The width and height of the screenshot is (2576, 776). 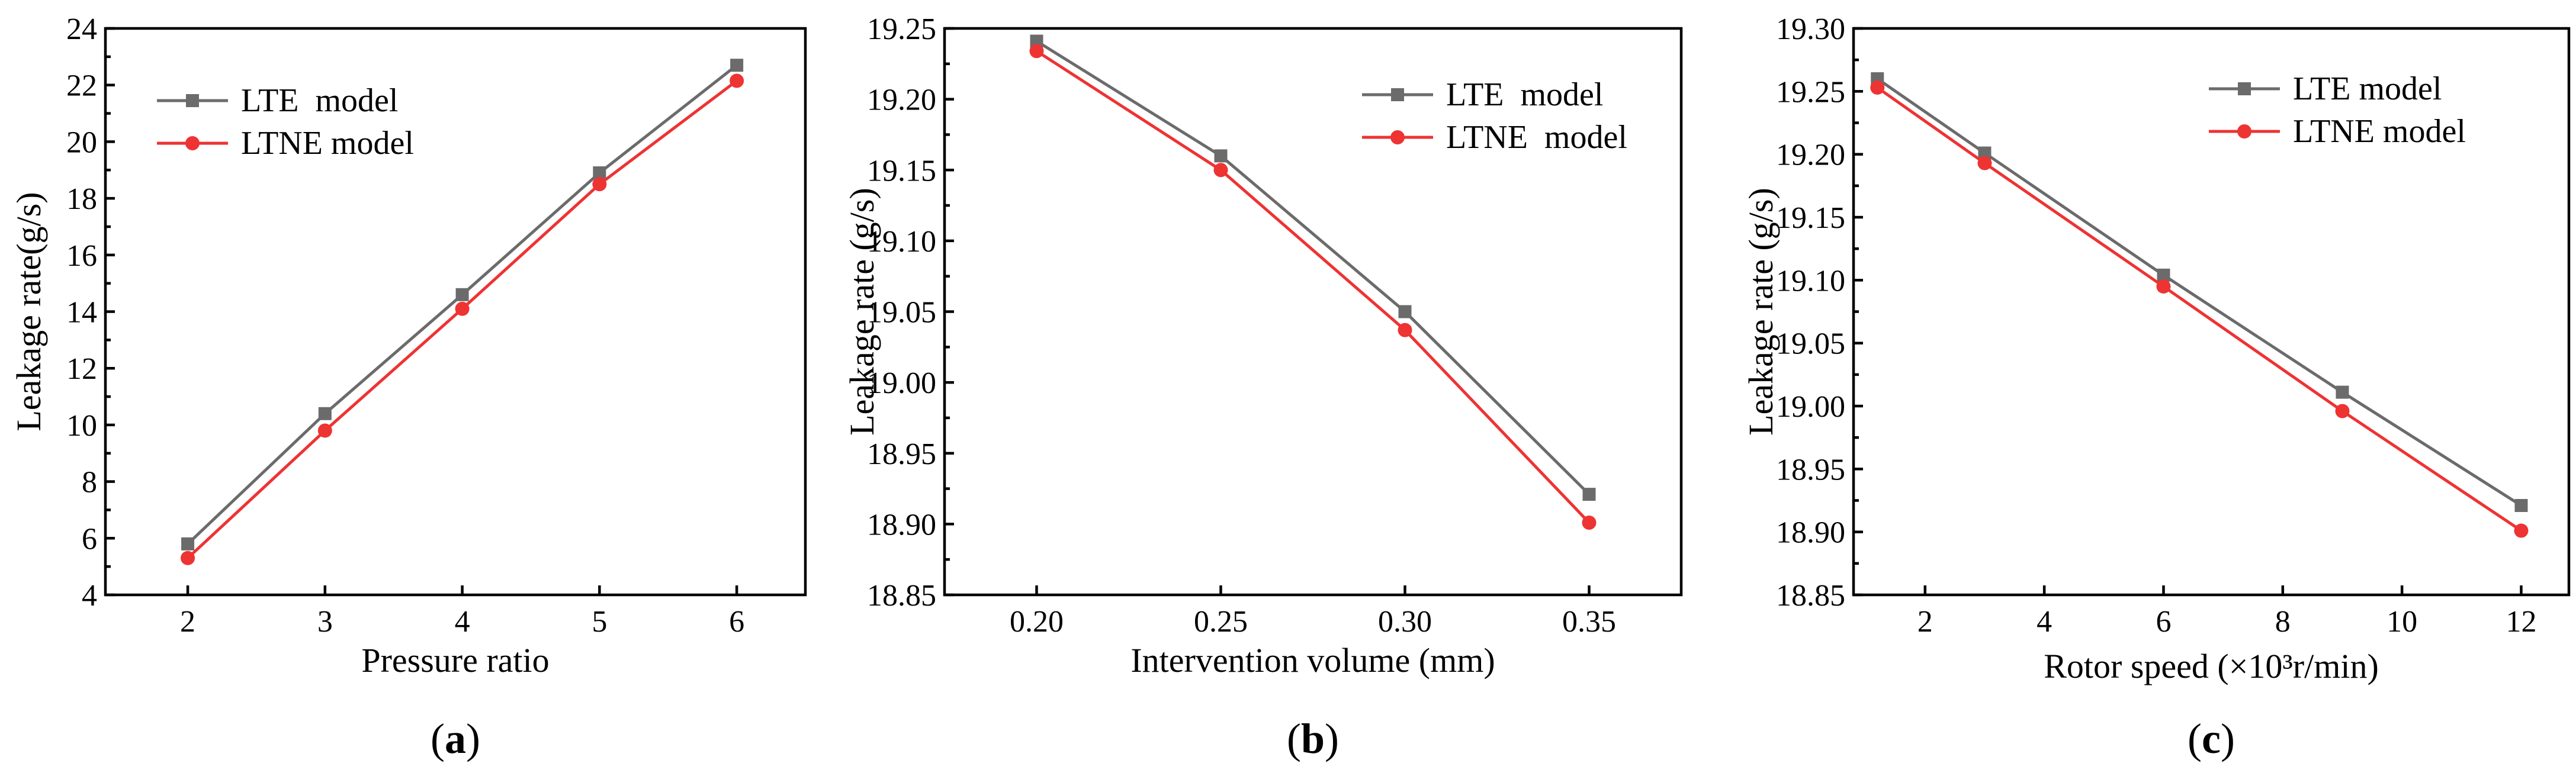 I want to click on x-tick-label: 0.35, so click(x=1589, y=622).